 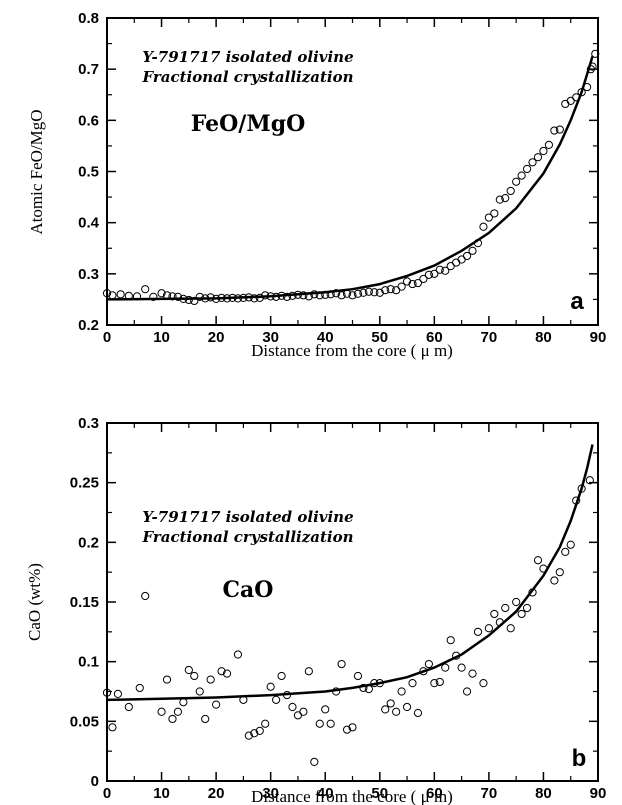 What do you see at coordinates (247, 517) in the screenshot?
I see `annotation-line1-b: Y-791717 isolated olivine` at bounding box center [247, 517].